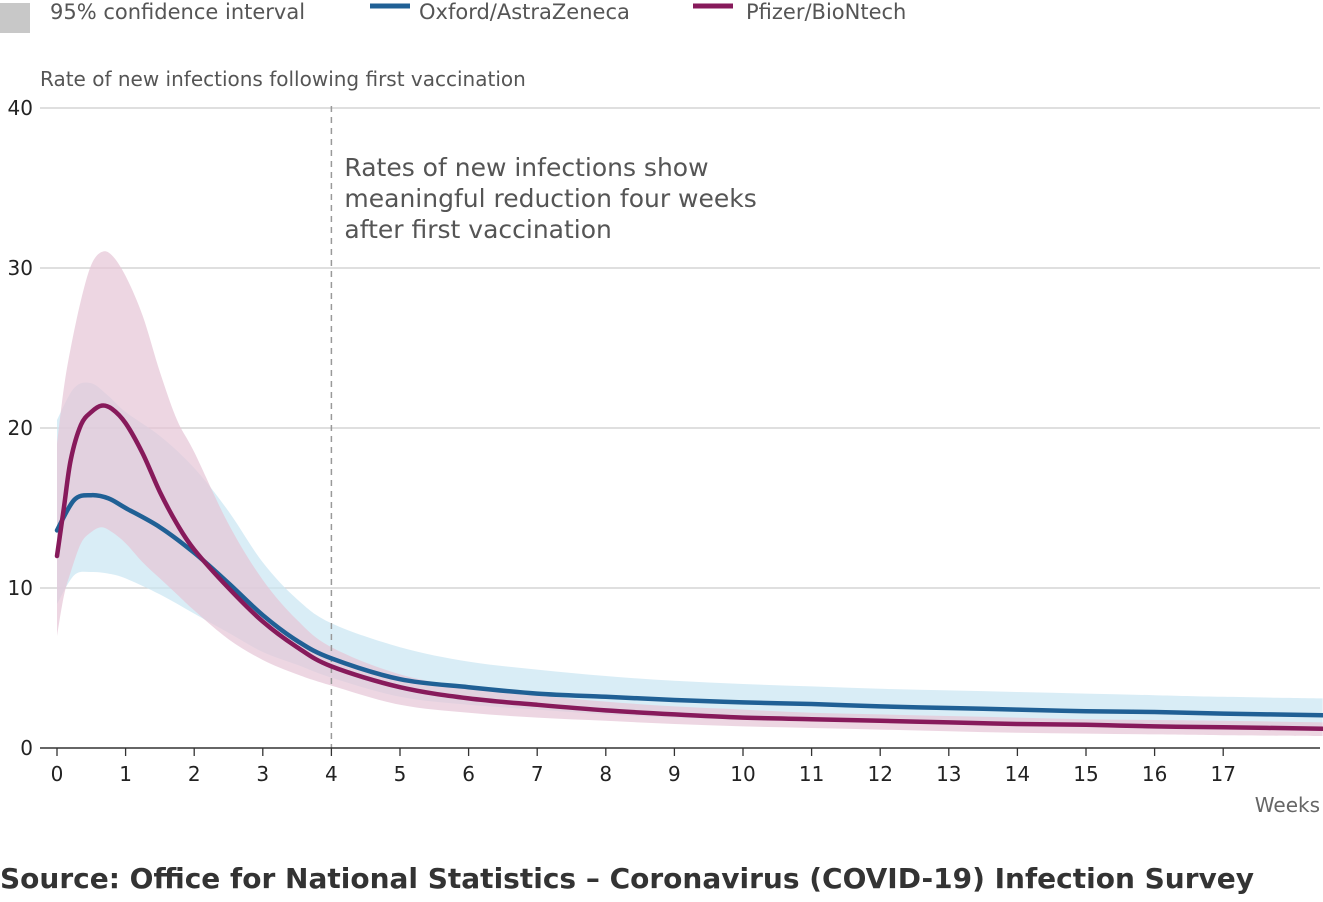 This screenshot has width=1323, height=902. What do you see at coordinates (478, 229) in the screenshot?
I see `annotation-line-text: after first vaccination` at bounding box center [478, 229].